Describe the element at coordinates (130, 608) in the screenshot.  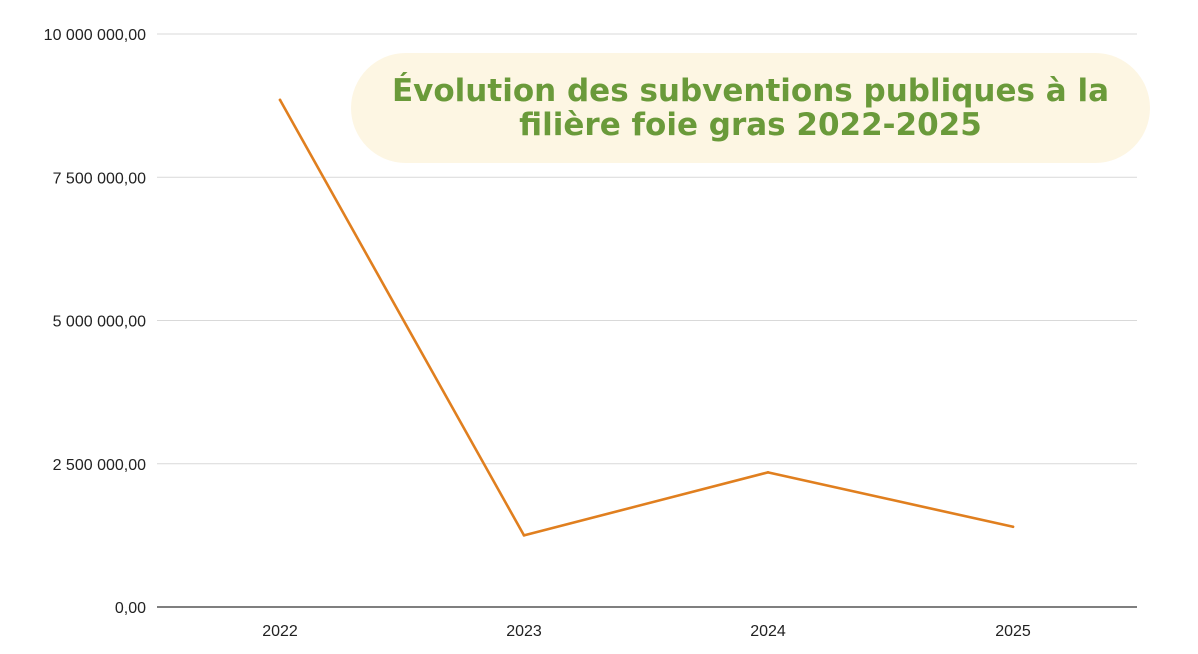
I see `y-tick-label: 0,00` at that location.